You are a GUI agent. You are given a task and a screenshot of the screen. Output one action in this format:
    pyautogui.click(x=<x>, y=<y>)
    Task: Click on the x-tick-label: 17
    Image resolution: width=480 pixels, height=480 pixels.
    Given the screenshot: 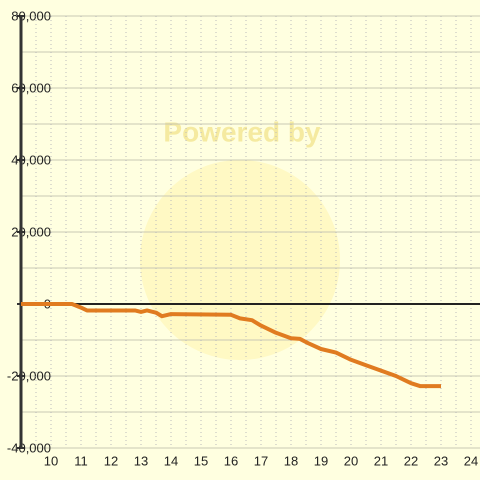 What is the action you would take?
    pyautogui.click(x=261, y=460)
    